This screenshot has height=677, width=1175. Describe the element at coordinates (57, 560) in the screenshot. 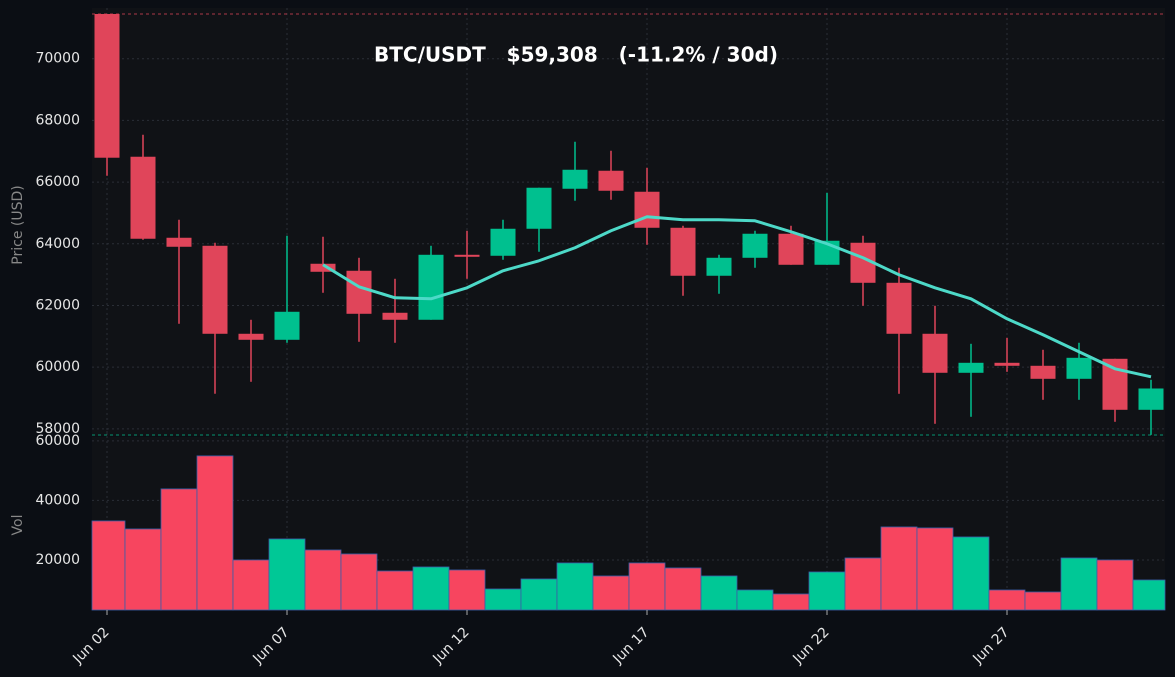

I see `y-tick-label: 20000` at that location.